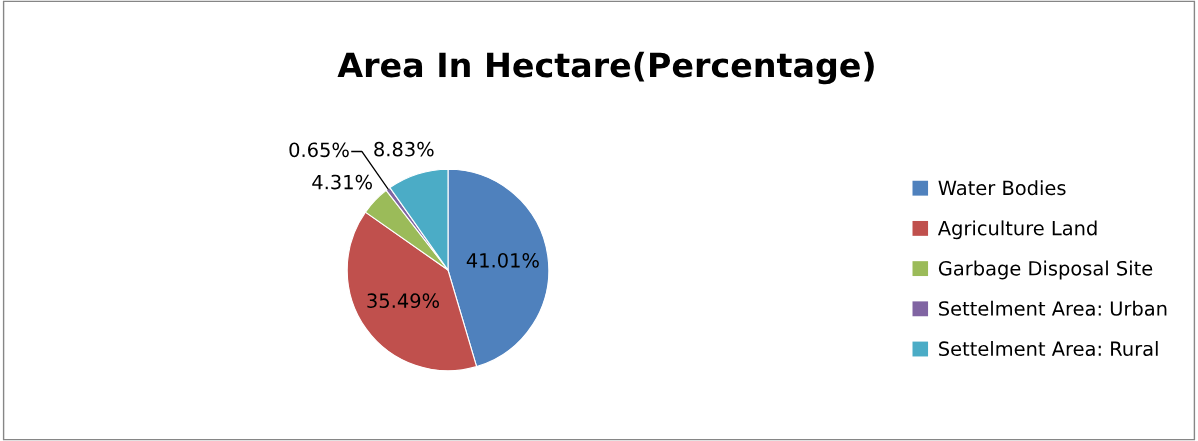 This screenshot has height=441, width=1198. Describe the element at coordinates (403, 301) in the screenshot. I see `data-label: 35.49%` at that location.